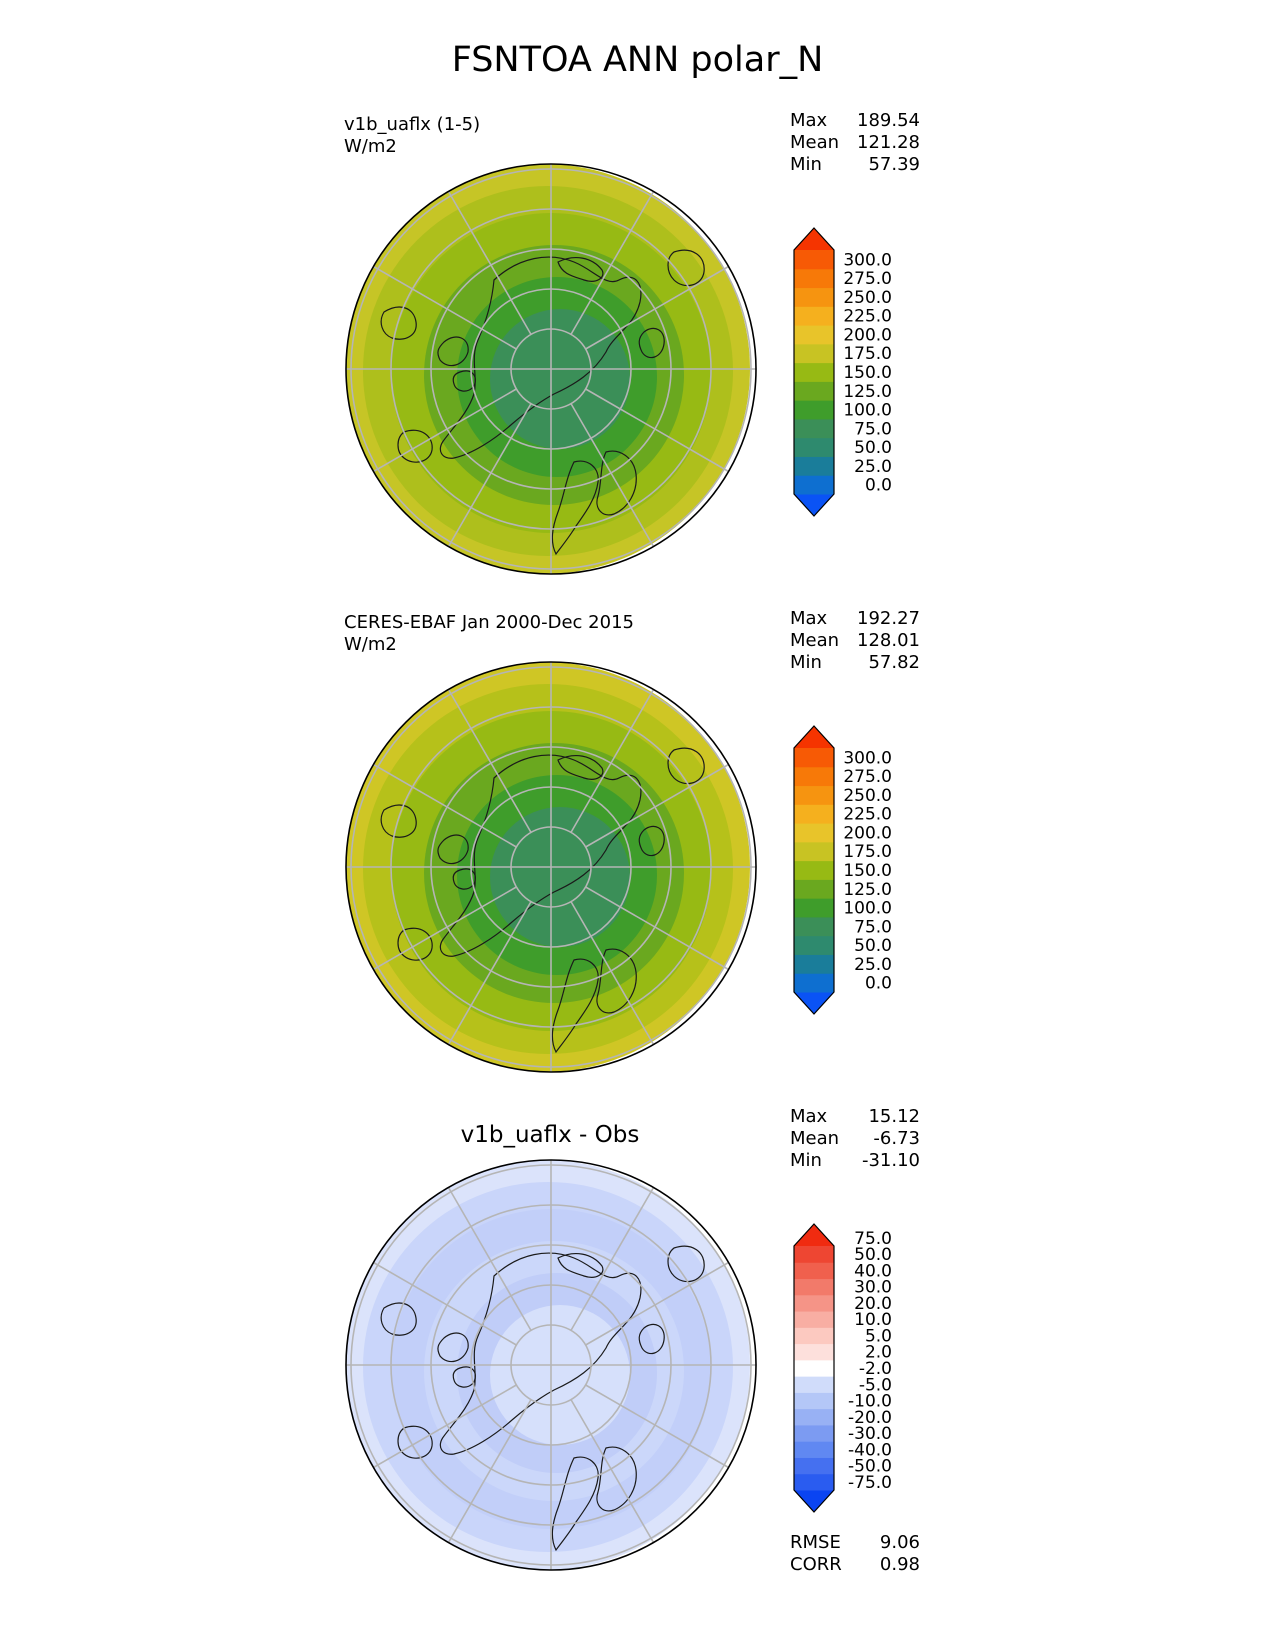  Describe the element at coordinates (873, 467) in the screenshot. I see `colorbar-tick-label: 25.0` at that location.